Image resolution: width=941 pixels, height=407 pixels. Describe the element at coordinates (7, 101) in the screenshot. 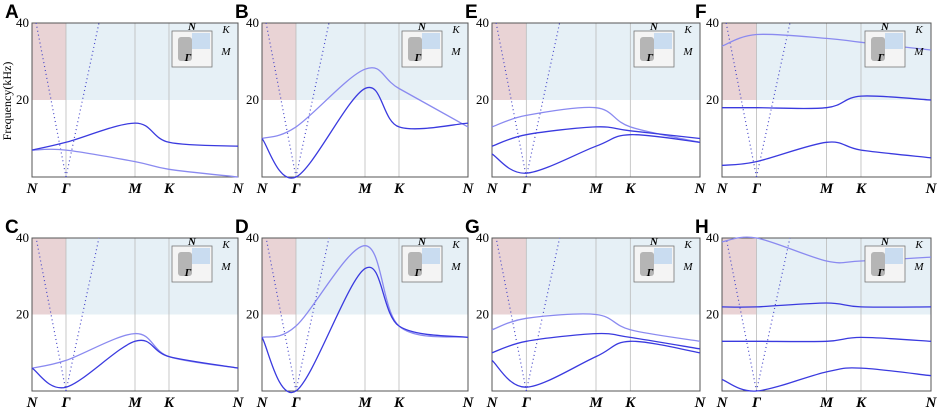

I see `y-axis-label: Frequency(kHz)` at that location.